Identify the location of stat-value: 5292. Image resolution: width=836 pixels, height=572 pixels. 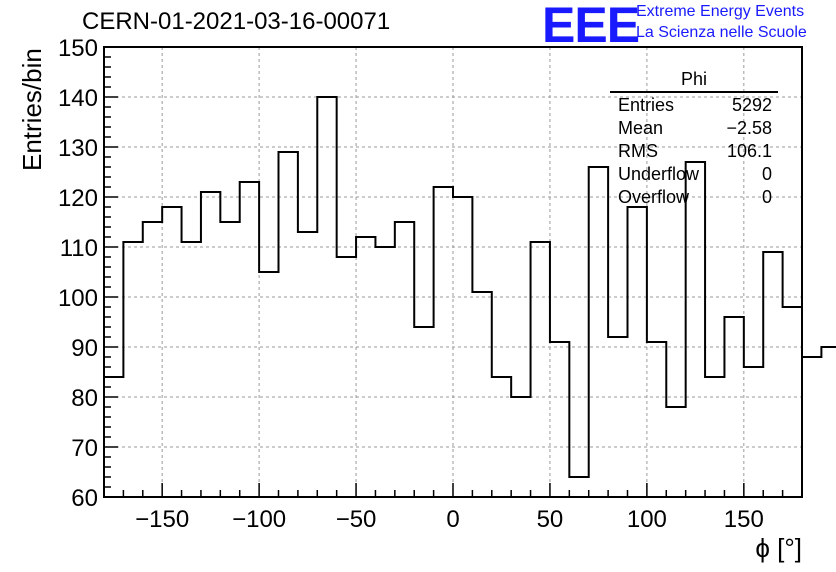
(751, 105).